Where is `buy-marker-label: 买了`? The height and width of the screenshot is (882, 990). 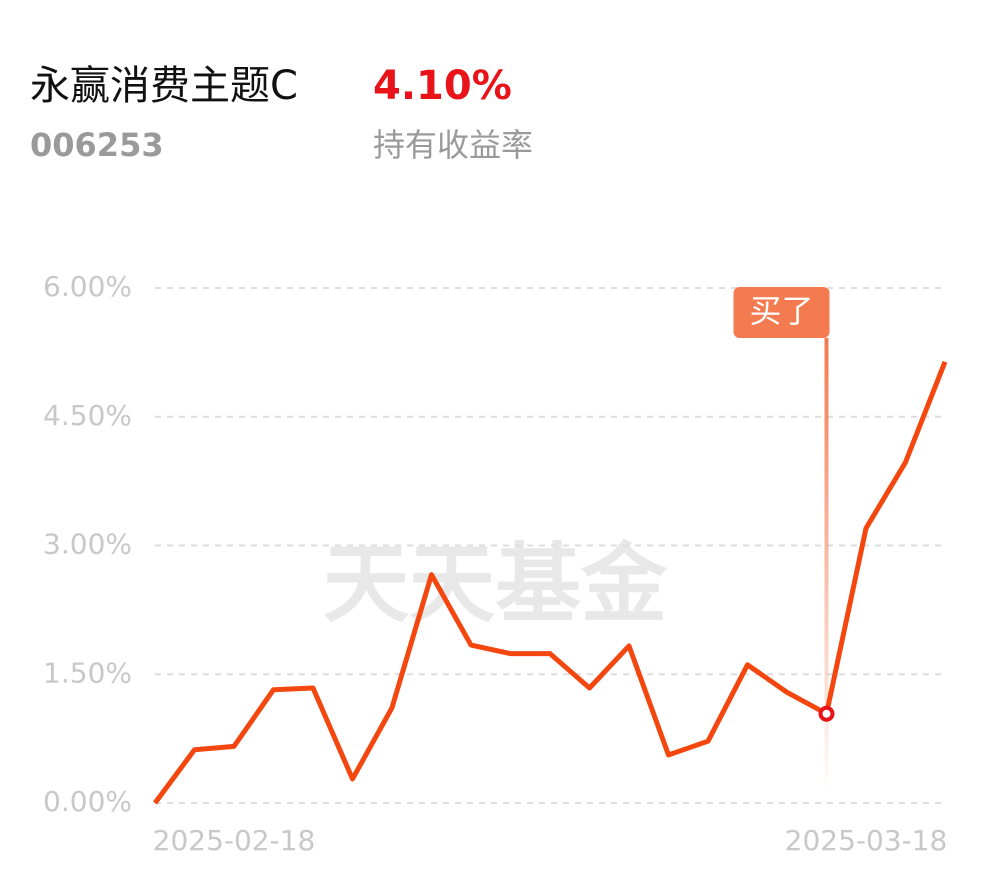
buy-marker-label: 买了 is located at coordinates (781, 311).